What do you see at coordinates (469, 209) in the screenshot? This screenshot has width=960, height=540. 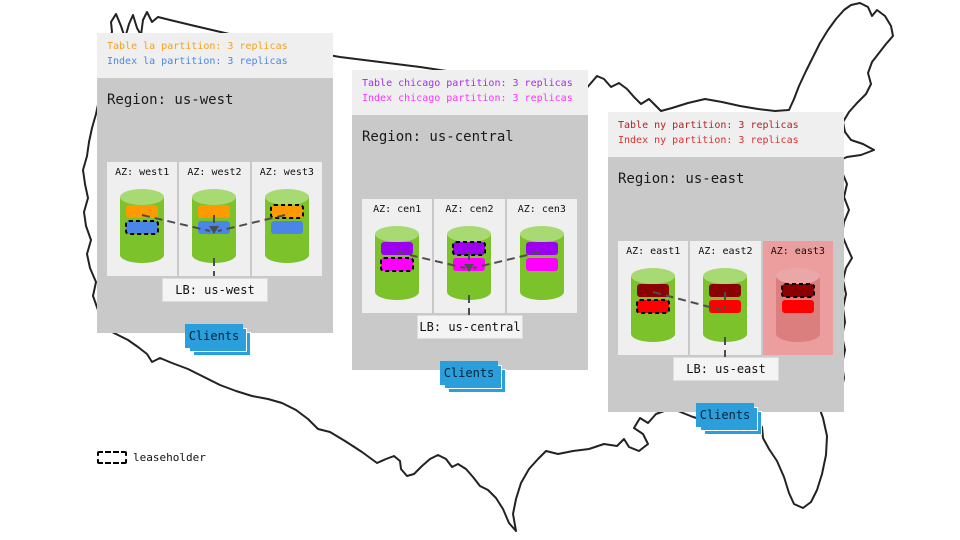 I see `az-label: AZ: cen2` at bounding box center [469, 209].